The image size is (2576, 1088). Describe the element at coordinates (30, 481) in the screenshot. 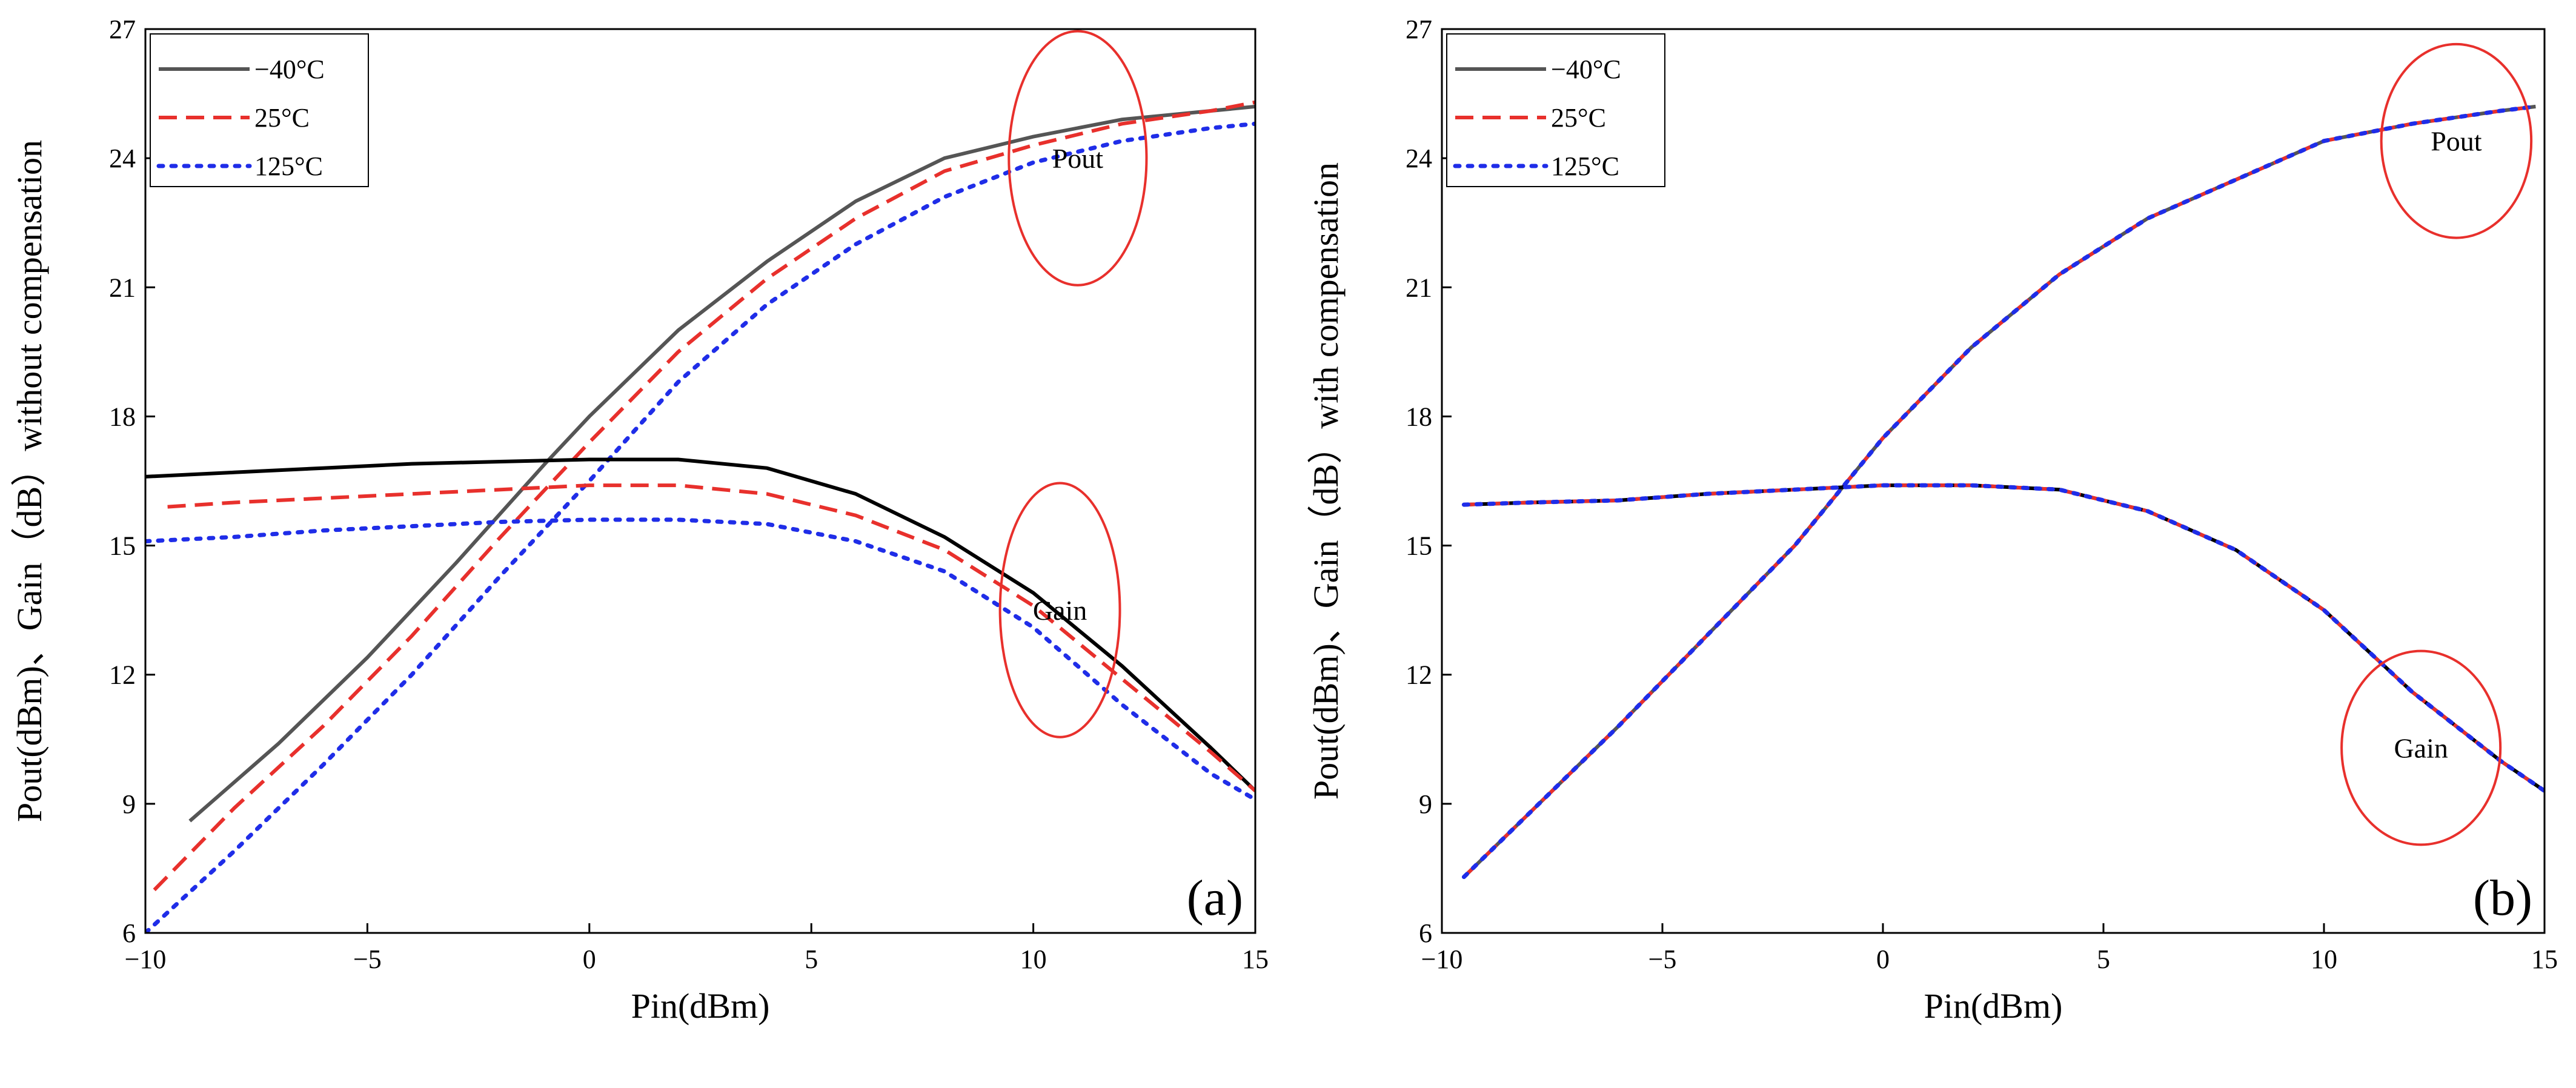

I see `y-axis-title: Pout(dBm)、Gain（dB）without compensation` at that location.